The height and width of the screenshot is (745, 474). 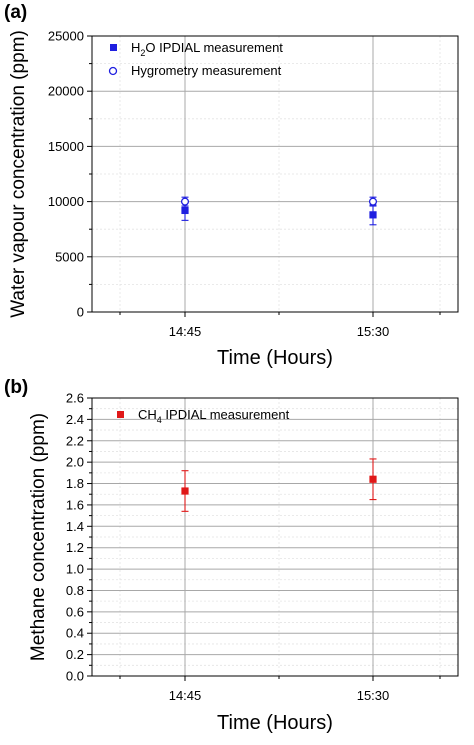 I want to click on y-tick-label: 1.6, so click(x=75, y=504).